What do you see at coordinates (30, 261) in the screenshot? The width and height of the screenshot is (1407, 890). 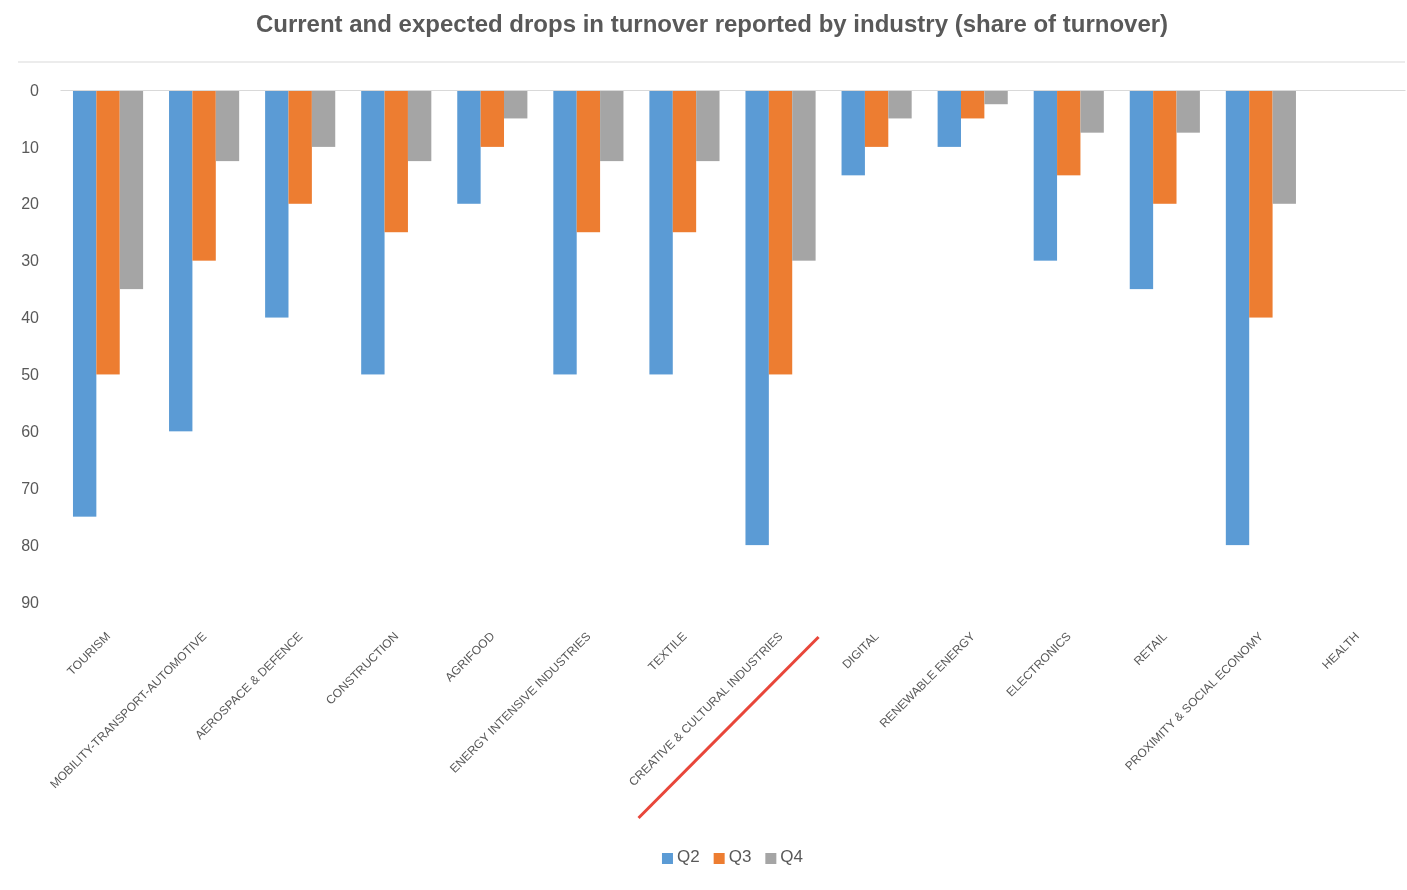 I see `y-tick-label: 30` at bounding box center [30, 261].